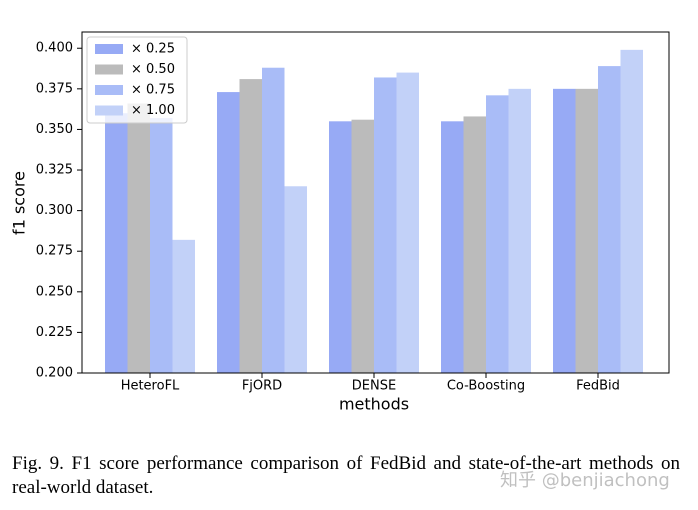 The height and width of the screenshot is (510, 698). Describe the element at coordinates (54, 332) in the screenshot. I see `y-tick-label: 0.225` at that location.